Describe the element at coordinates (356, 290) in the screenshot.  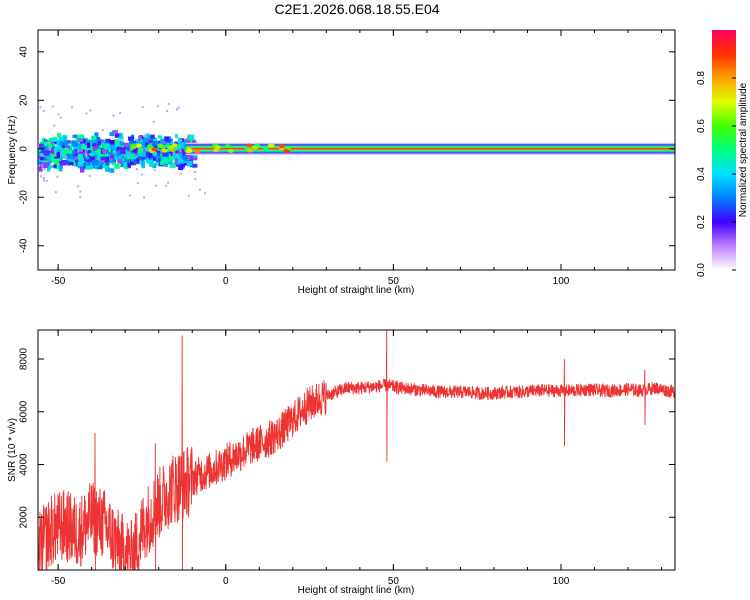
I see `spectrogram-x-label: Height of straight line (km)` at that location.